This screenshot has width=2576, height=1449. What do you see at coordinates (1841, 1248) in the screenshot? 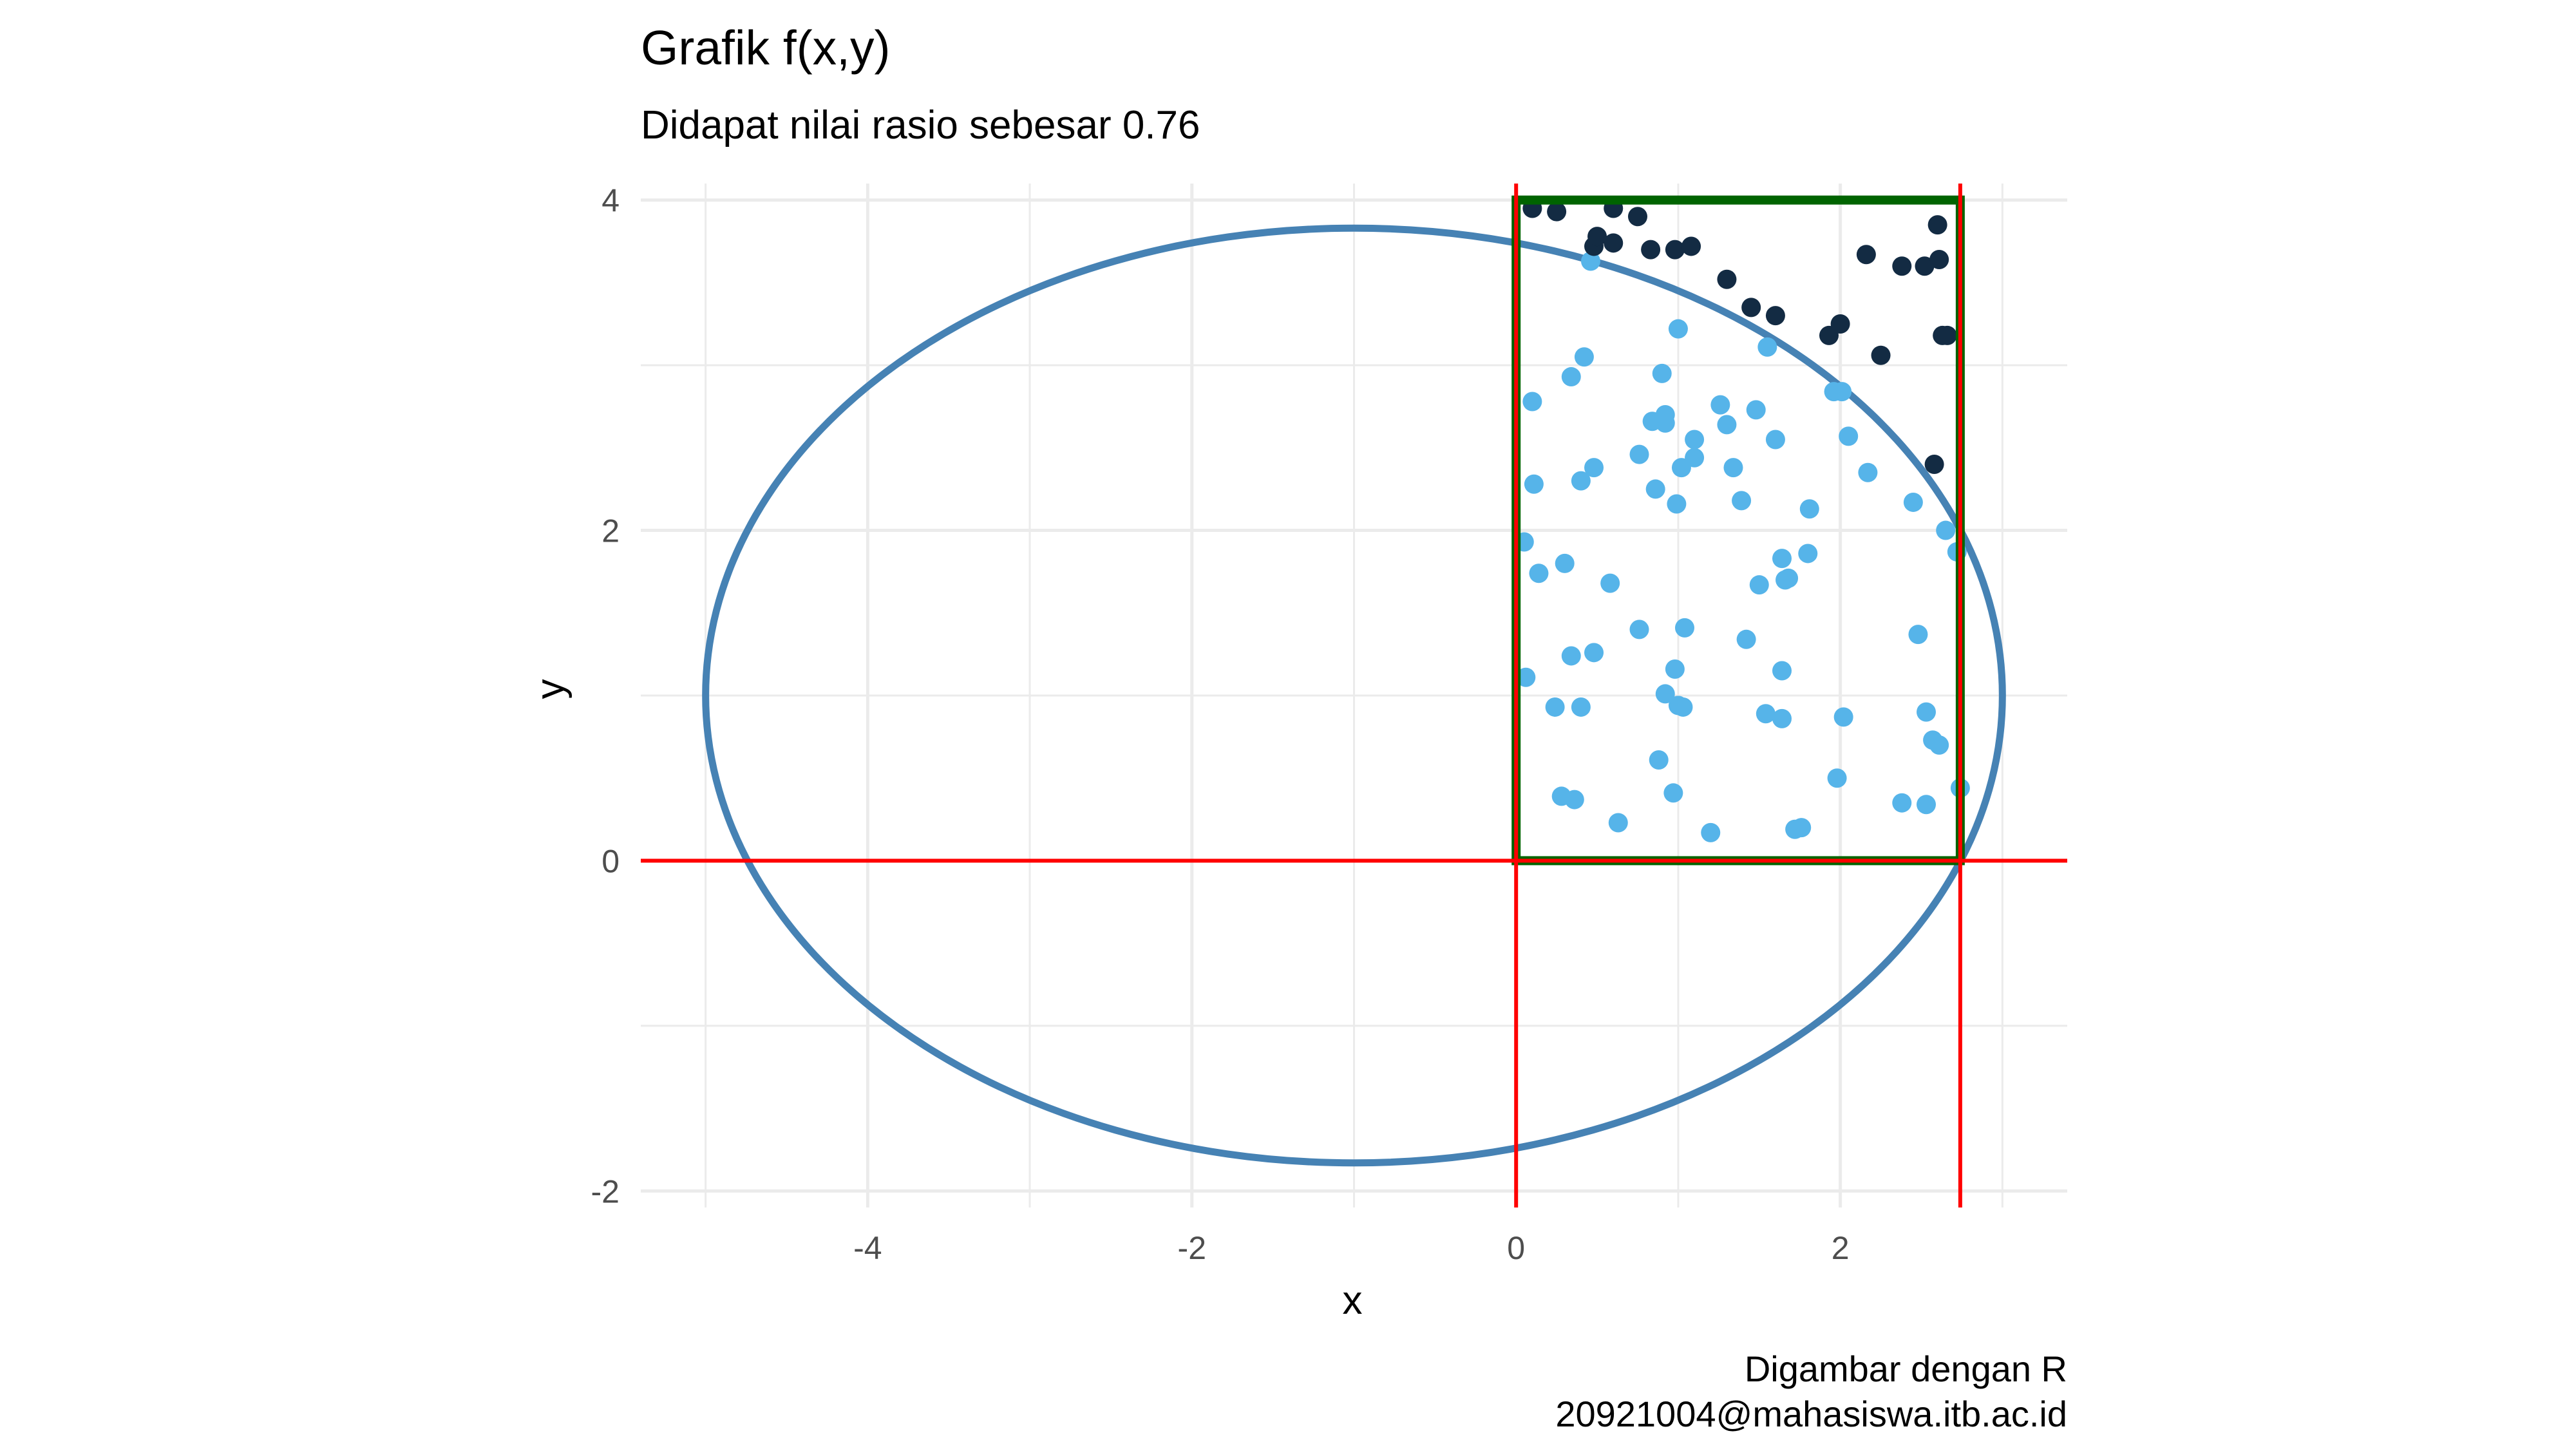
I see `x-tick-label: 2` at bounding box center [1841, 1248].